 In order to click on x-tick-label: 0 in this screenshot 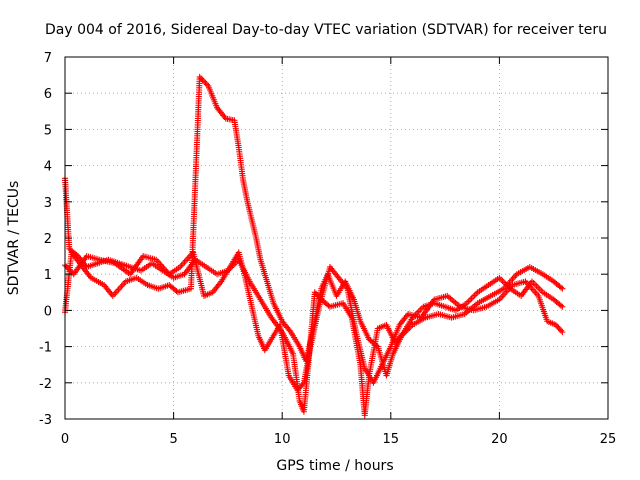, I will do `click(65, 439)`.